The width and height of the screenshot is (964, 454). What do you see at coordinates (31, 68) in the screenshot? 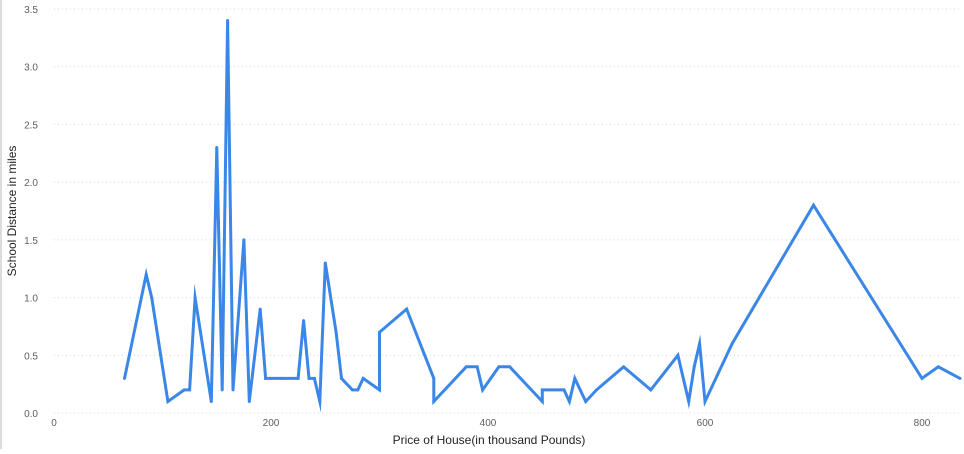
I see `y-tick-label: 3.0` at bounding box center [31, 68].